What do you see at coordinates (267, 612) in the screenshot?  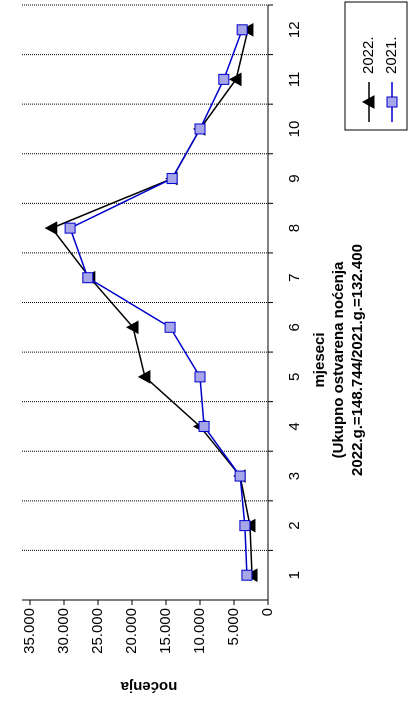 I see `y-tick-label: 0` at bounding box center [267, 612].